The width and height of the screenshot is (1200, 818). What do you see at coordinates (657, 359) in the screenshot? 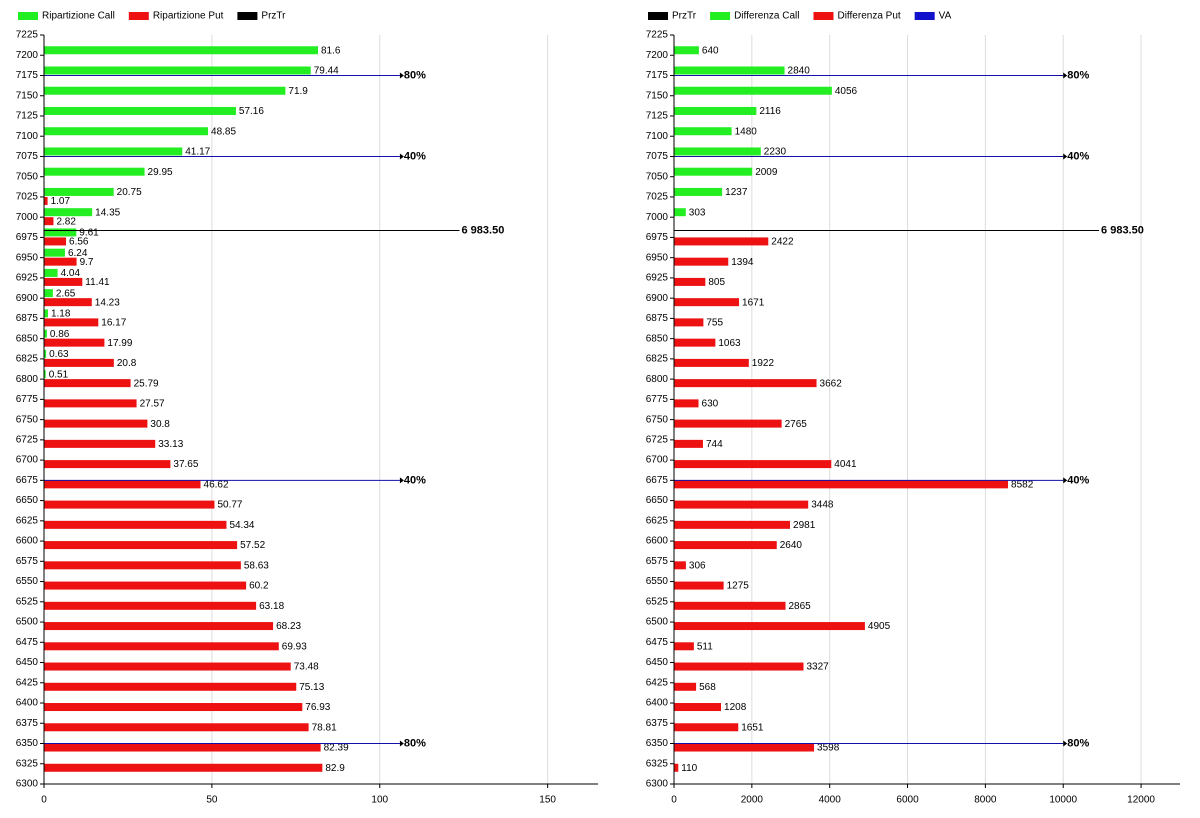
I see `y-tick-label: 6825` at bounding box center [657, 359].